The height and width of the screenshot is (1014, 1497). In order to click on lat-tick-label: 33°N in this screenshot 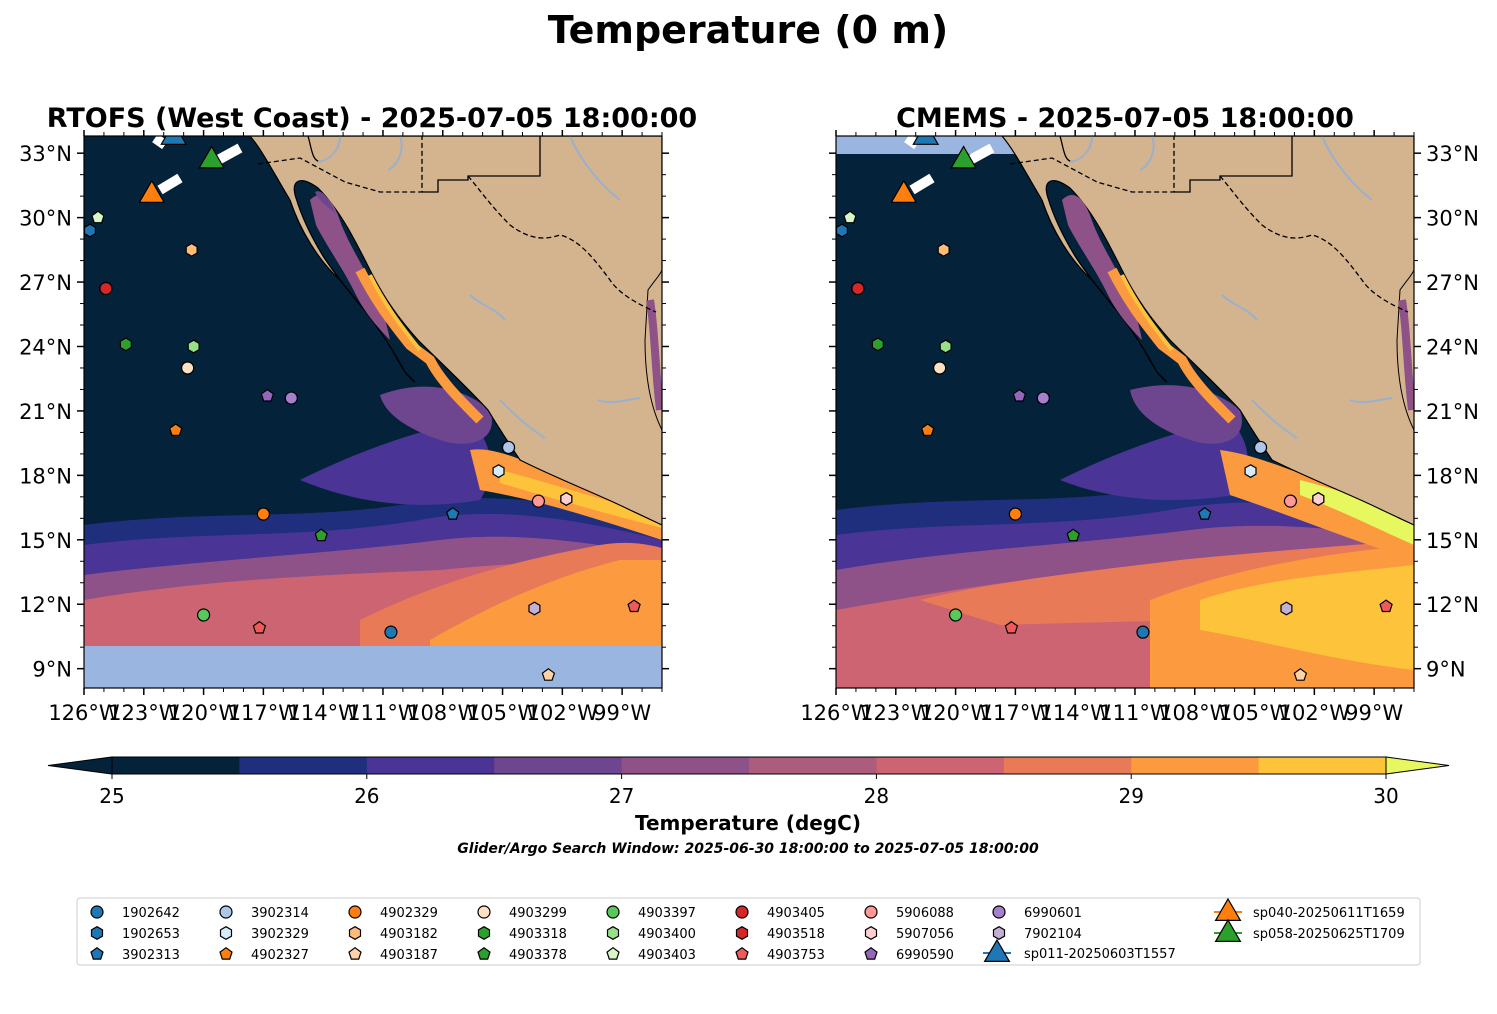, I will do `click(45, 154)`.